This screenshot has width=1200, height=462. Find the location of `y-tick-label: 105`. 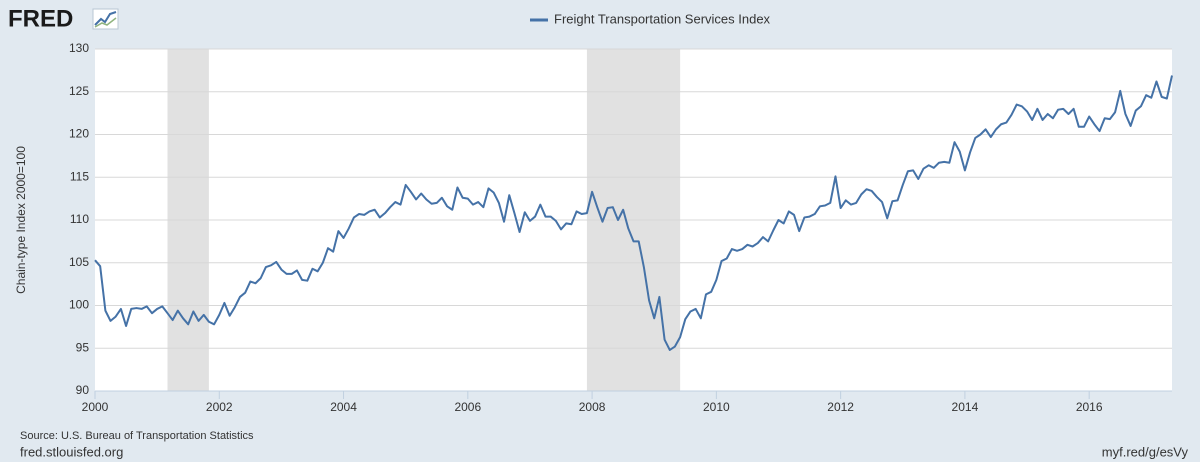

y-tick-label: 105 is located at coordinates (79, 262).